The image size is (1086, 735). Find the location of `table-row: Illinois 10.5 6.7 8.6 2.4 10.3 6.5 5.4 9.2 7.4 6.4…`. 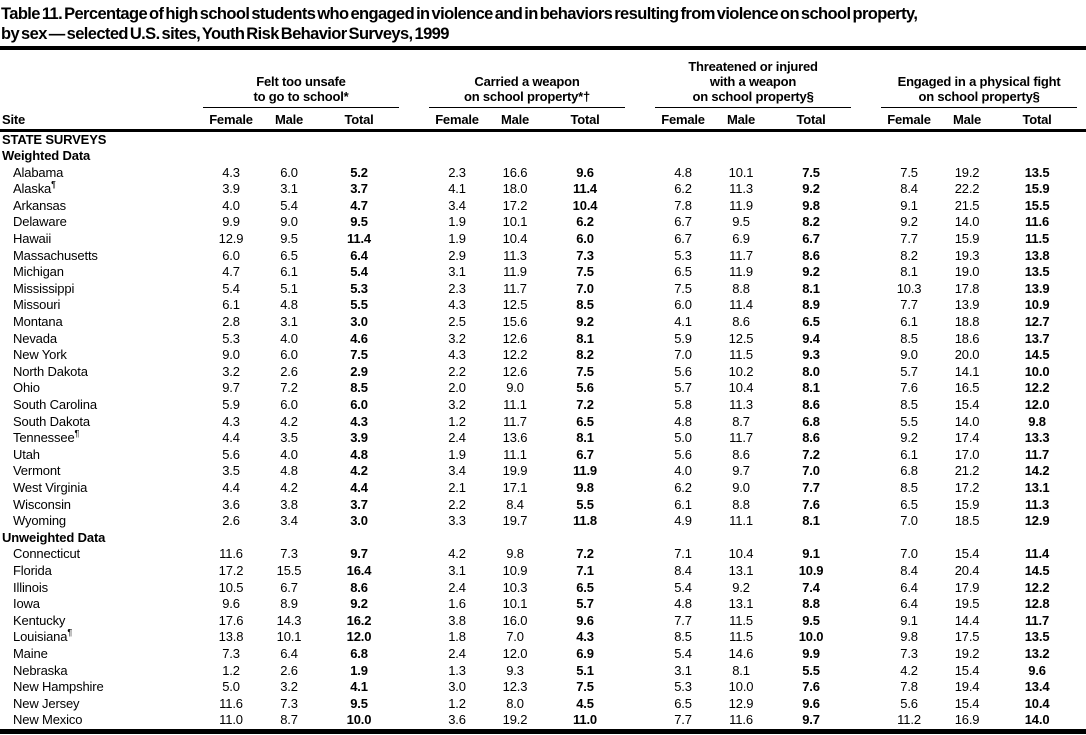

table-row: Illinois 10.5 6.7 8.6 2.4 10.3 6.5 5.4 9.2 7.4 6.4… is located at coordinates (543, 588).